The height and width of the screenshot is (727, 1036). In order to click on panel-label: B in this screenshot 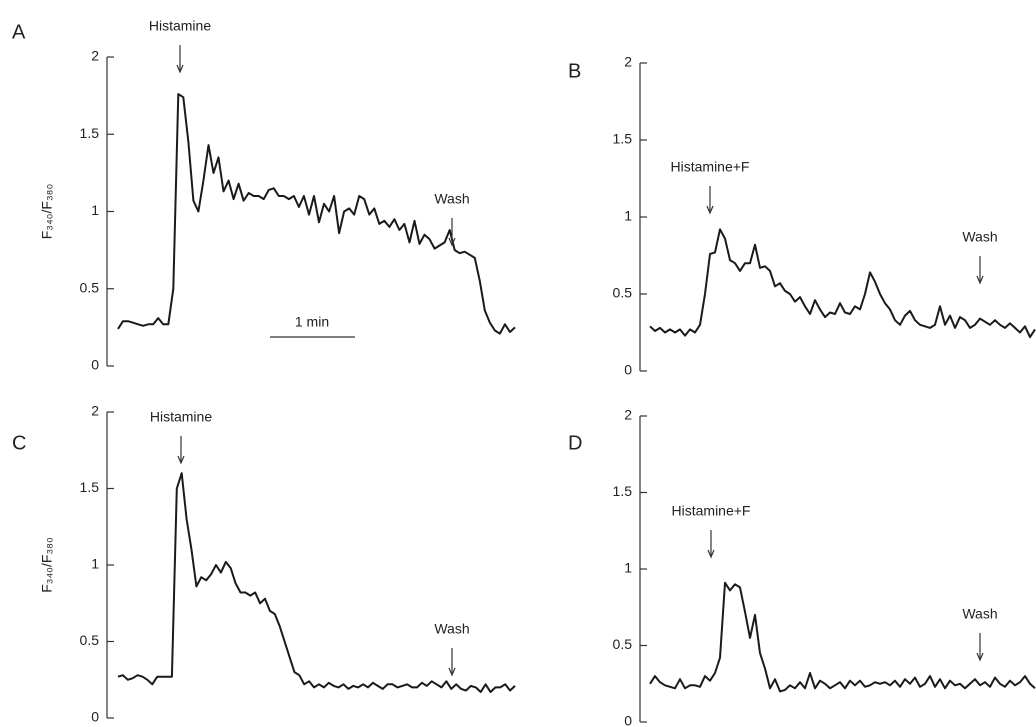, I will do `click(574, 71)`.